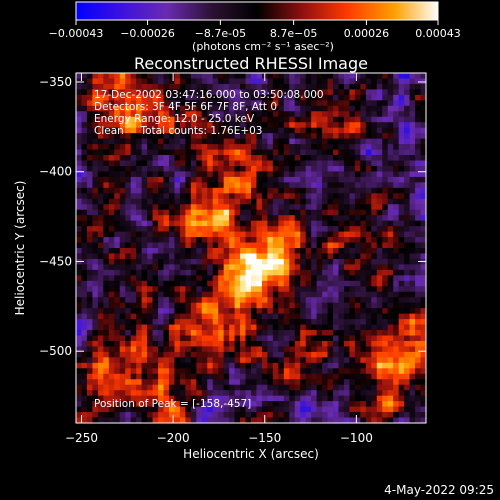  I want to click on annotation-method: Clean Total counts: 1.76E+03, so click(178, 131).